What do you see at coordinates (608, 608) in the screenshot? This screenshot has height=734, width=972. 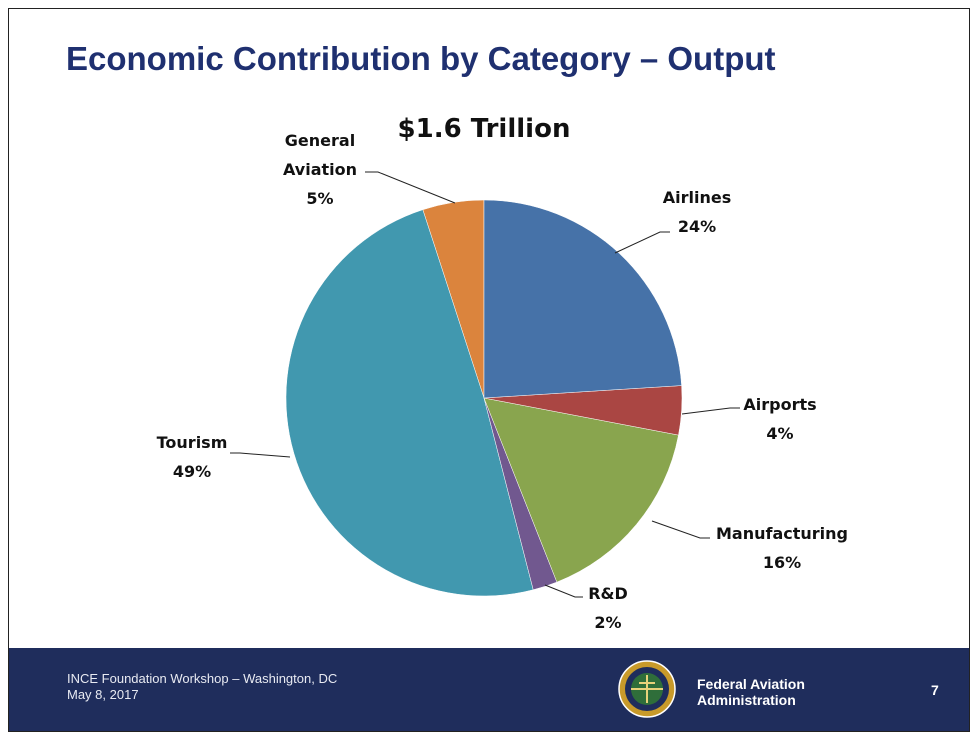 I see `slice-label: R&D 2%` at bounding box center [608, 608].